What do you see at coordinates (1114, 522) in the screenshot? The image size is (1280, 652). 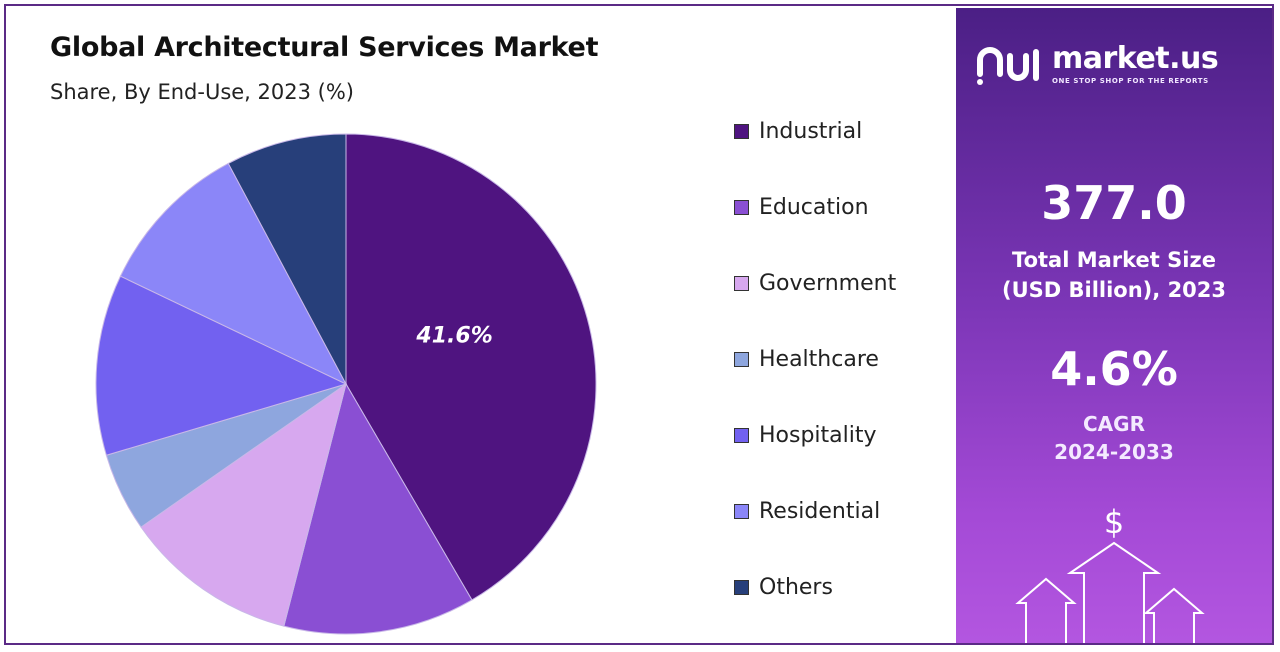 I see `dollar-icon: $` at bounding box center [1114, 522].